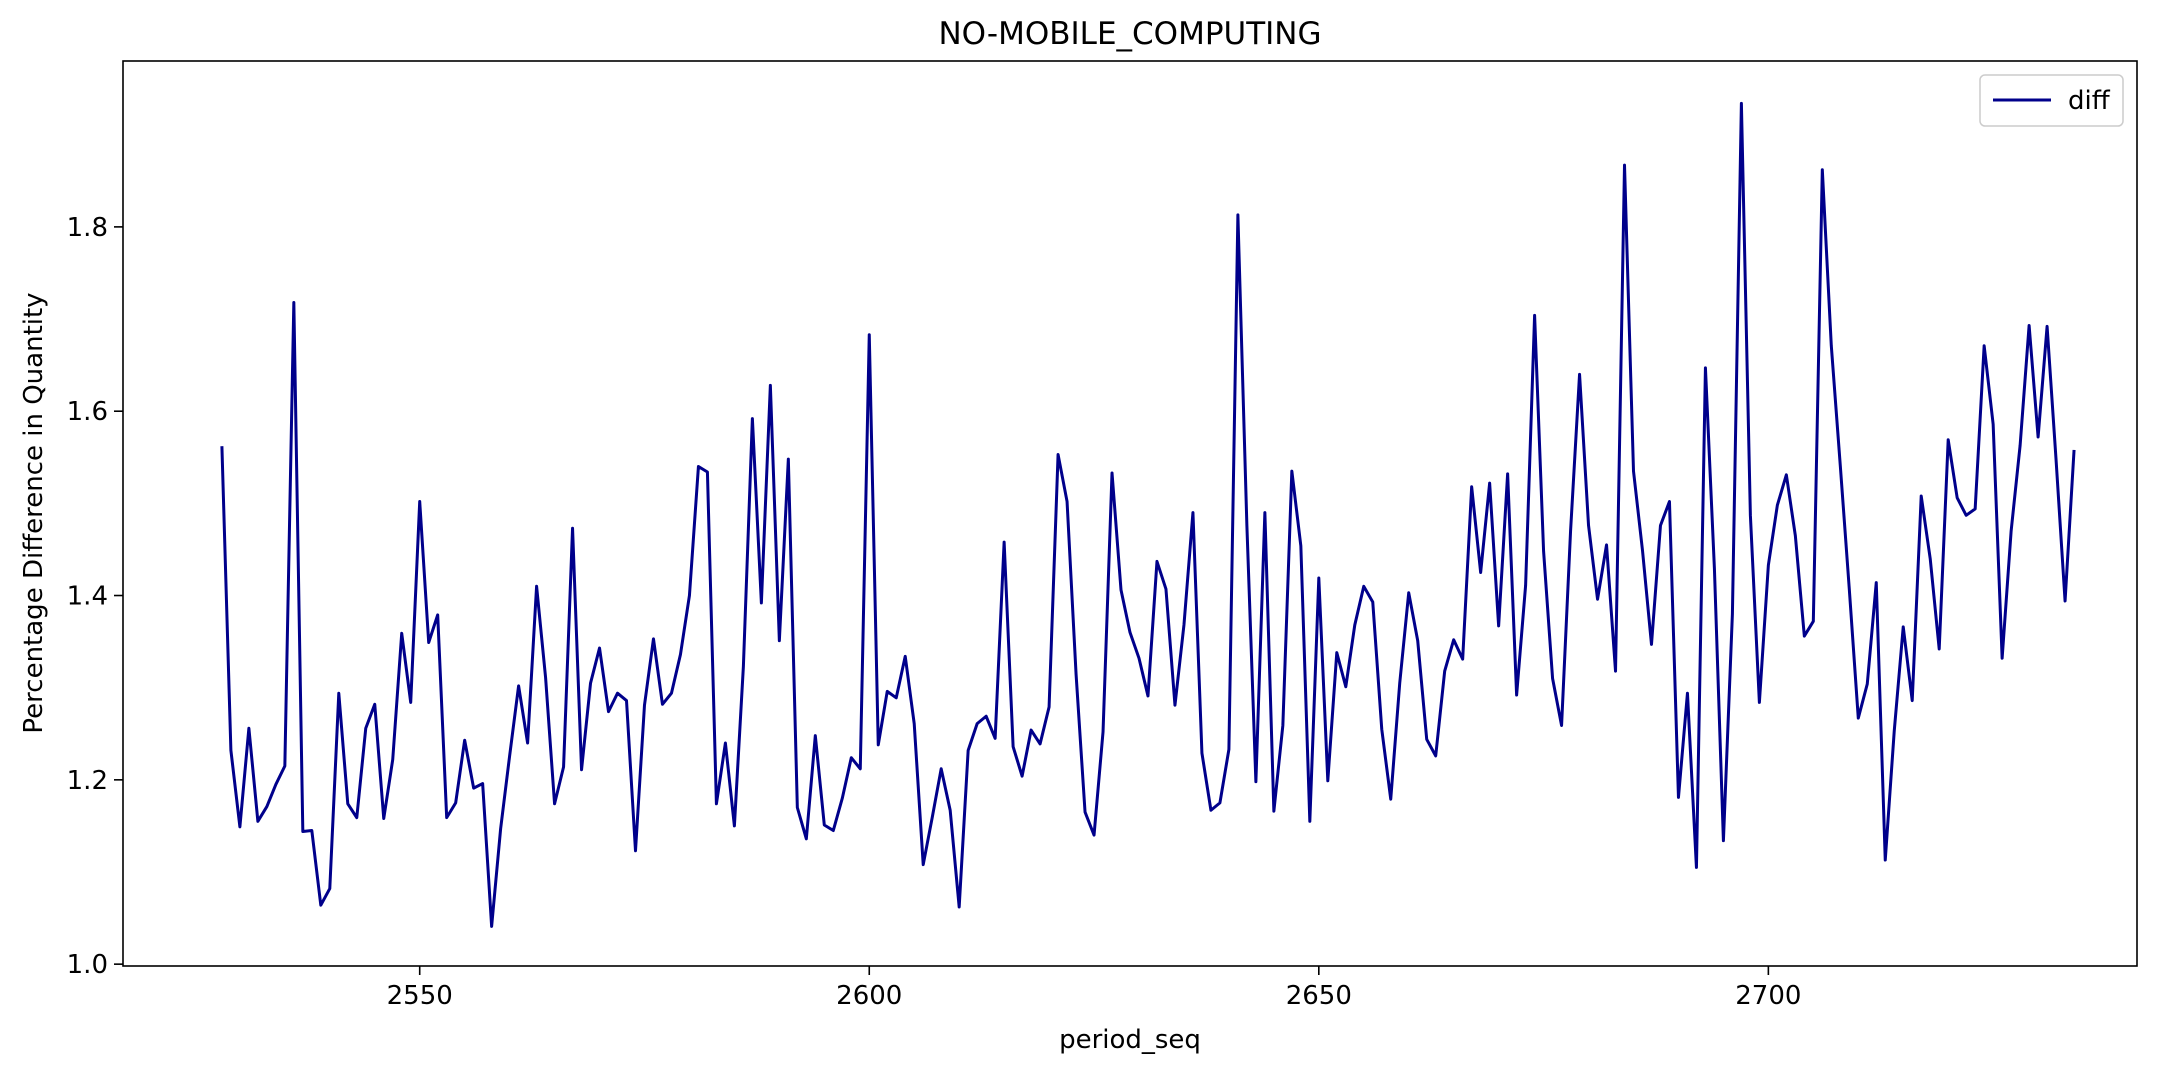 This screenshot has width=2157, height=1075. What do you see at coordinates (1319, 996) in the screenshot?
I see `x-tick-label-2650: 2650` at bounding box center [1319, 996].